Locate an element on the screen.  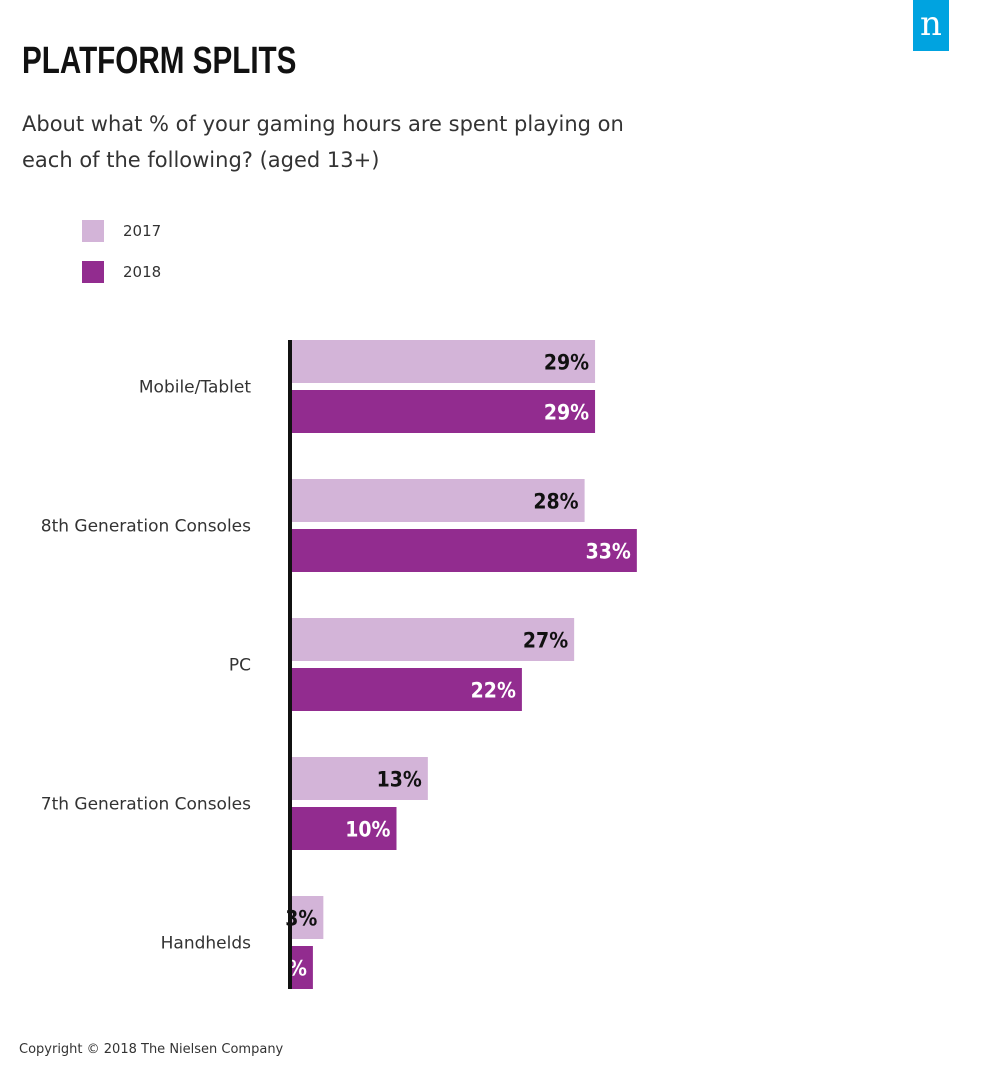
bar-handhelds-2017 is located at coordinates (308, 917).